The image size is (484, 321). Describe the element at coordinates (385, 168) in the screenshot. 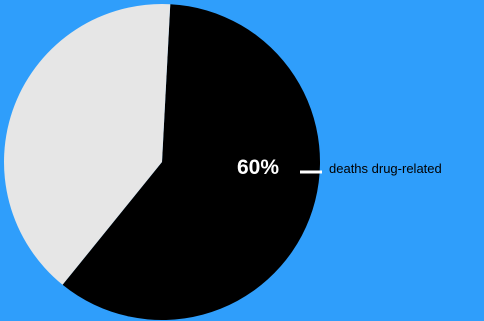

I see `callout-label: deaths drug-related` at that location.